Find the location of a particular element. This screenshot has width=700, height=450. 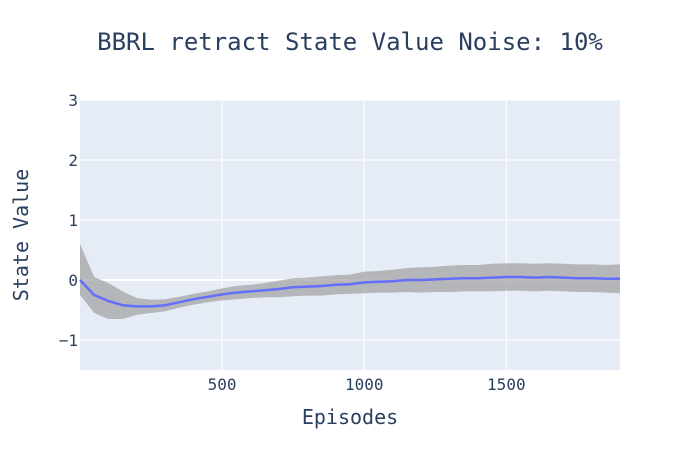

confidence-band is located at coordinates (350, 281).